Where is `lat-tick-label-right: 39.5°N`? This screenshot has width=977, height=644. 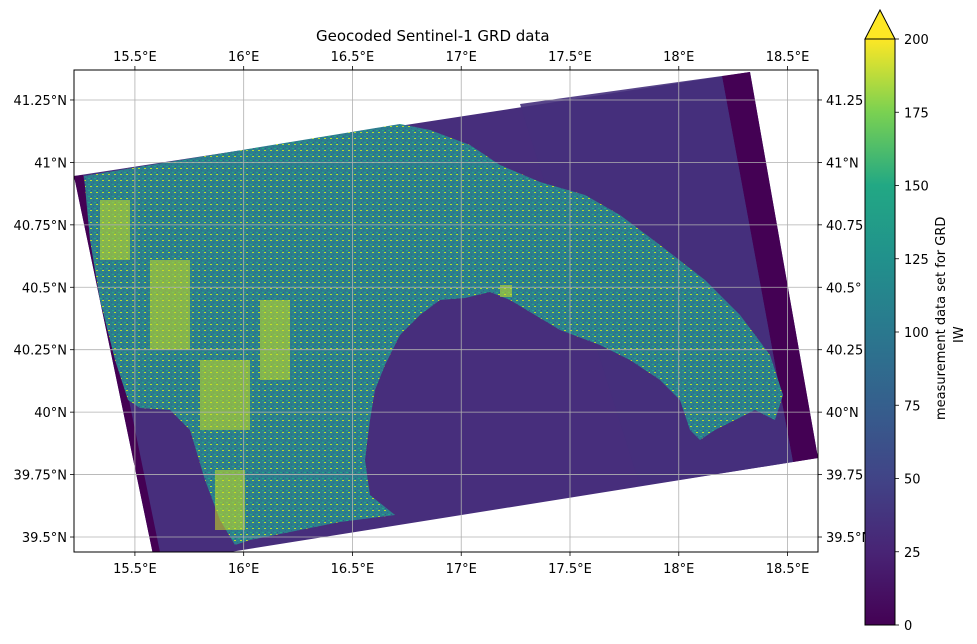 lat-tick-label-right: 39.5°N is located at coordinates (848, 538).